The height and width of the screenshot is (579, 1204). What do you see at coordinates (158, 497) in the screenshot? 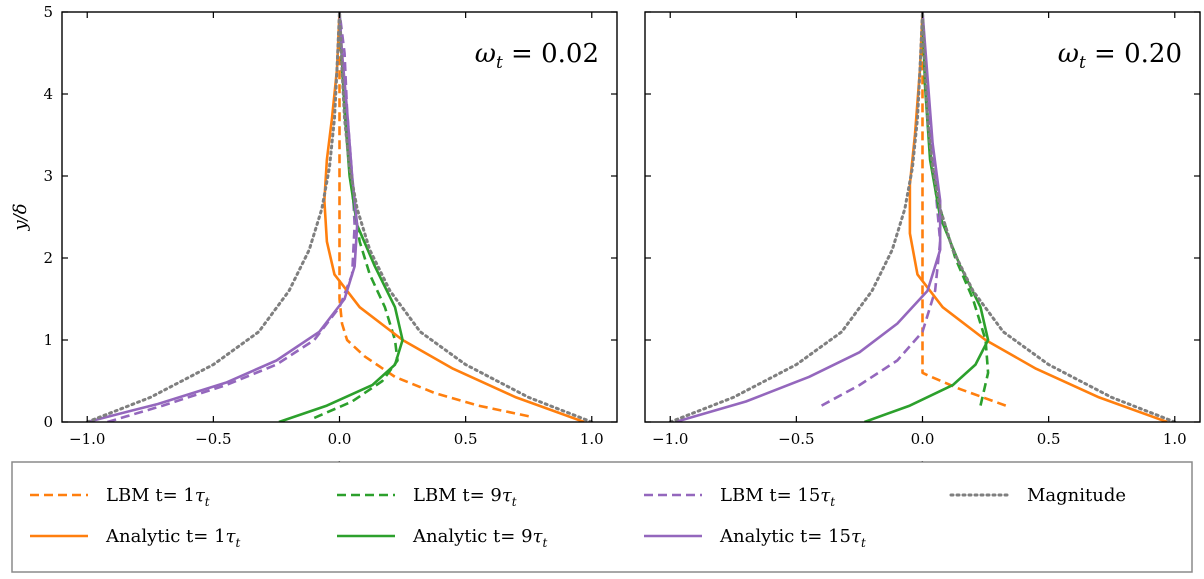
I see `legend-label-0: LBM t= 1τt` at bounding box center [158, 497].